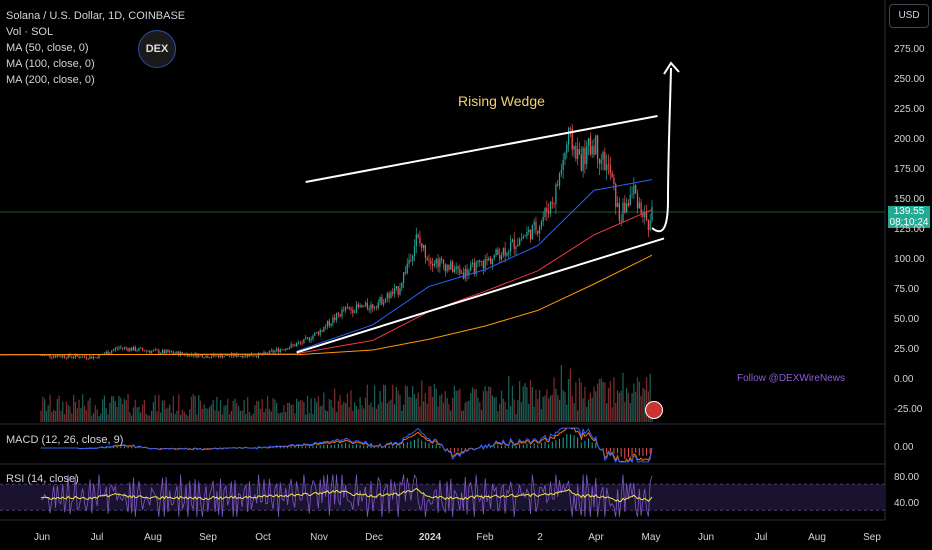  What do you see at coordinates (904, 379) in the screenshot?
I see `y-tick-label: 0.00` at bounding box center [904, 379].